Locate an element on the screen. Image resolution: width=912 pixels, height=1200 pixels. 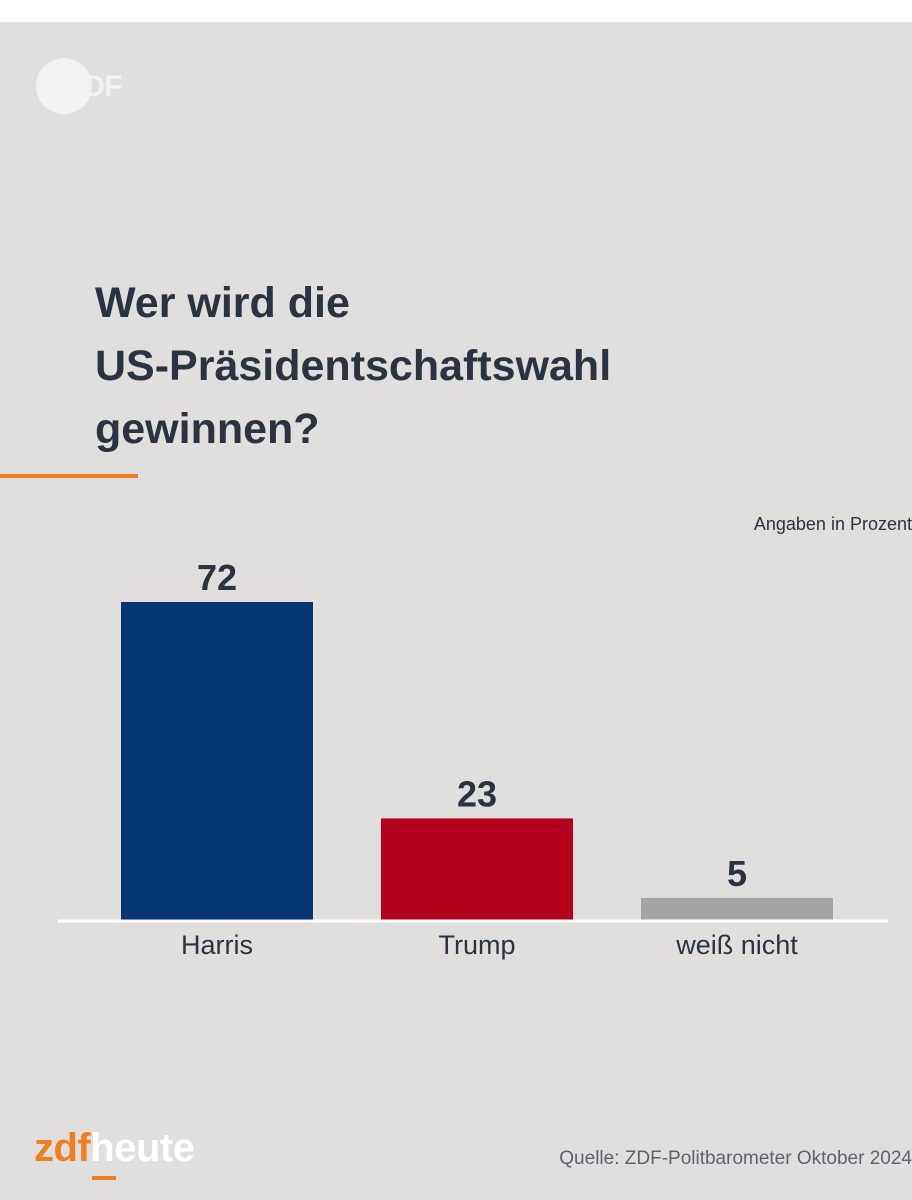
accent-rule is located at coordinates (69, 476).